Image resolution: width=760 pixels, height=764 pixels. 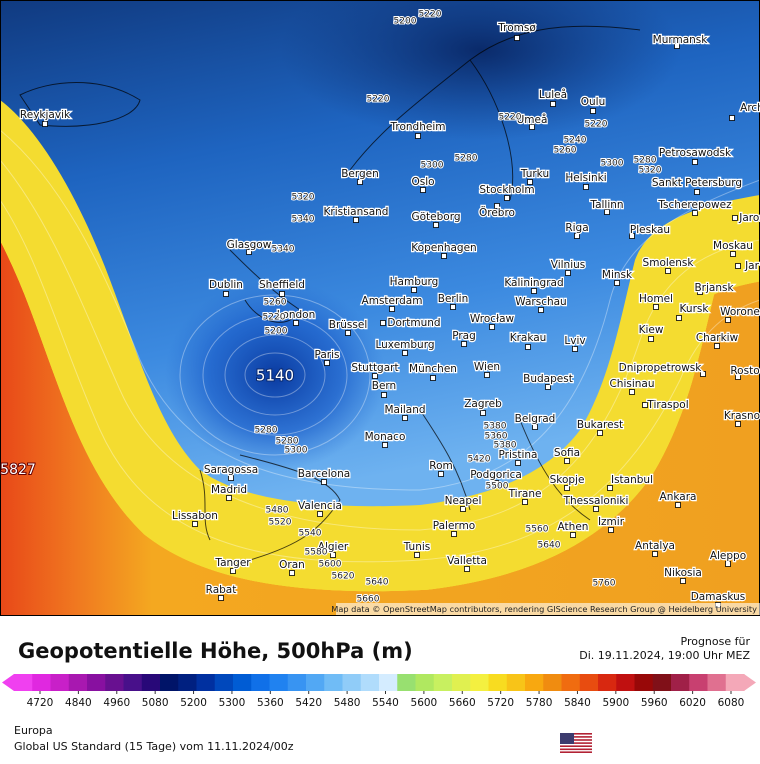 I want to click on city-label: Oulu, so click(x=593, y=102).